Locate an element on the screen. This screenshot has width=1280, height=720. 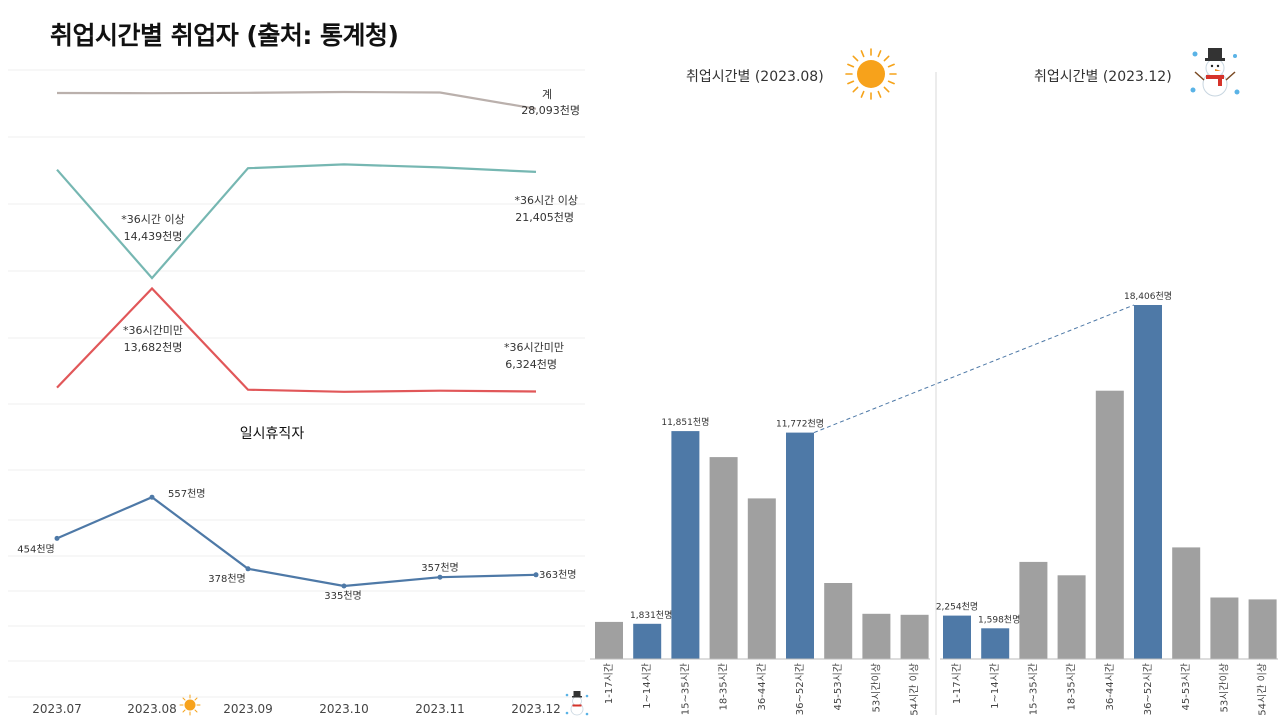
temporary-absence-line-chart: 454천명 557천명 378천명 335천명 357천명 363천명 is located at coordinates (296, 545).